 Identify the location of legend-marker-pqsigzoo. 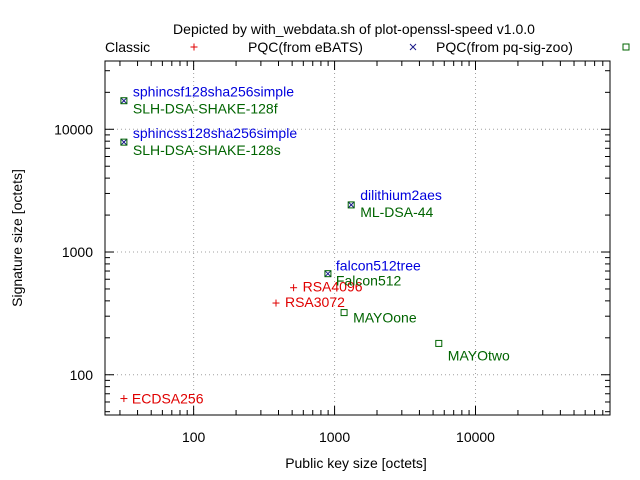
(626, 47).